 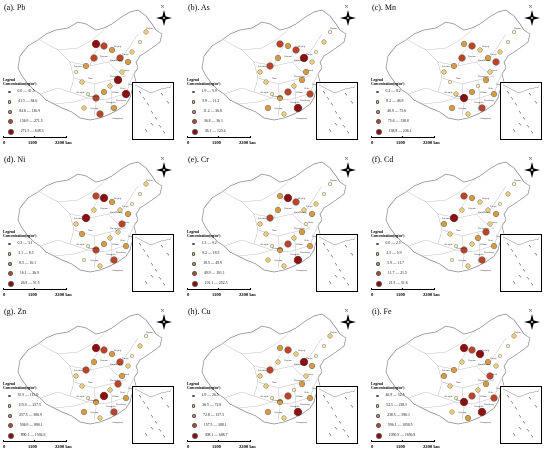 I want to click on legend-label: 0.3 — 3.1, so click(x=25, y=243).